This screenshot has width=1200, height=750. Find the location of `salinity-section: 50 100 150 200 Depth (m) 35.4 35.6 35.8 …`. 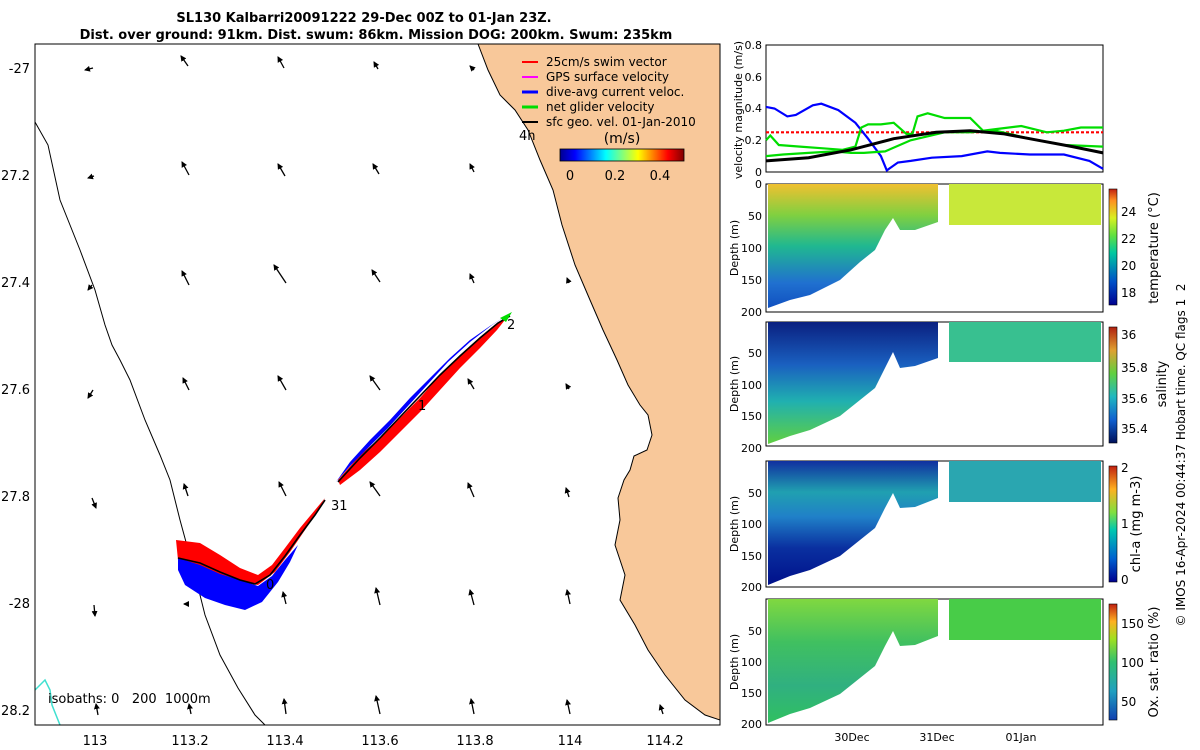

salinity-section: 50 100 150 200 Depth (m) 35.4 35.6 35.8 … is located at coordinates (949, 388).